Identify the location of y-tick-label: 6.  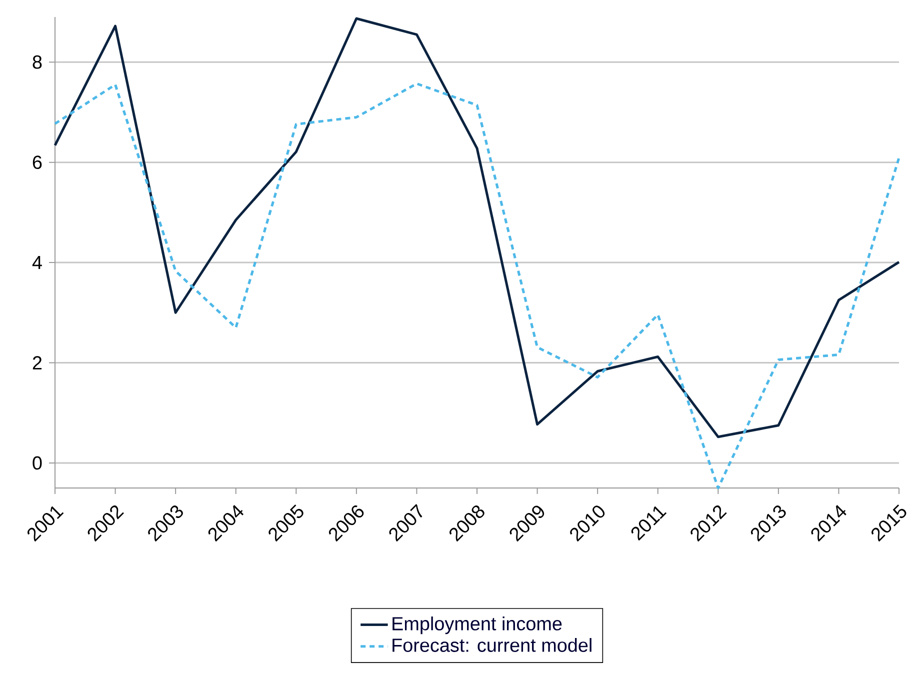
(37, 163).